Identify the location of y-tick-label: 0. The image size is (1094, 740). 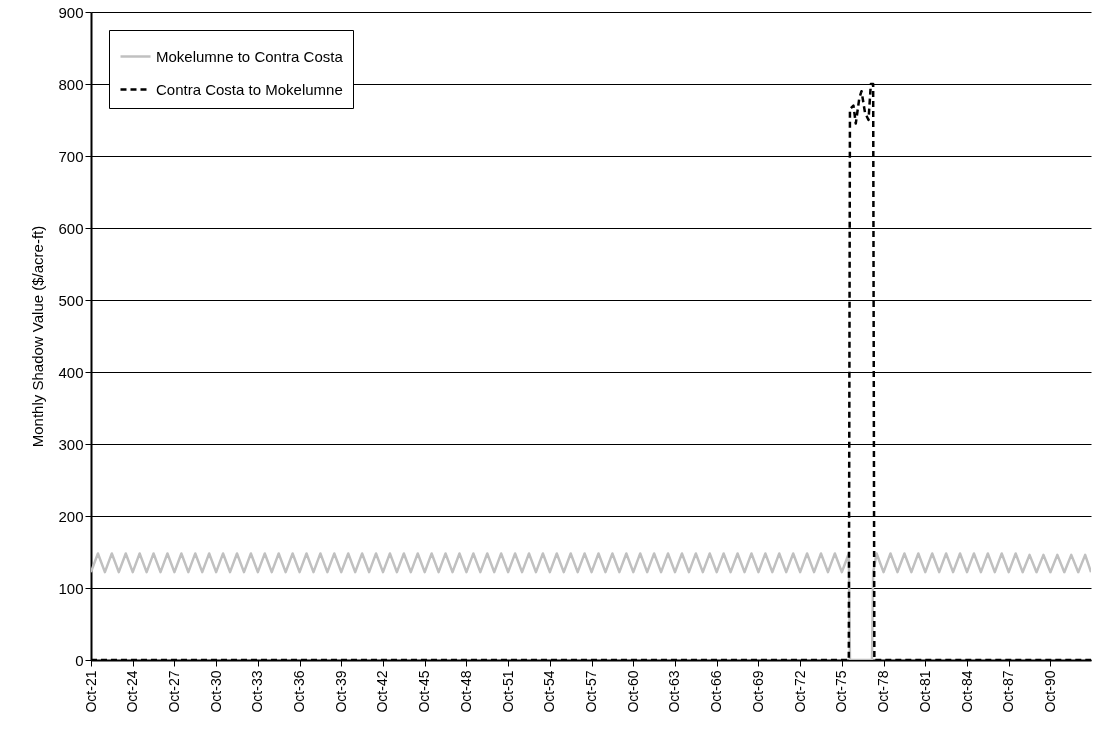
(79, 660).